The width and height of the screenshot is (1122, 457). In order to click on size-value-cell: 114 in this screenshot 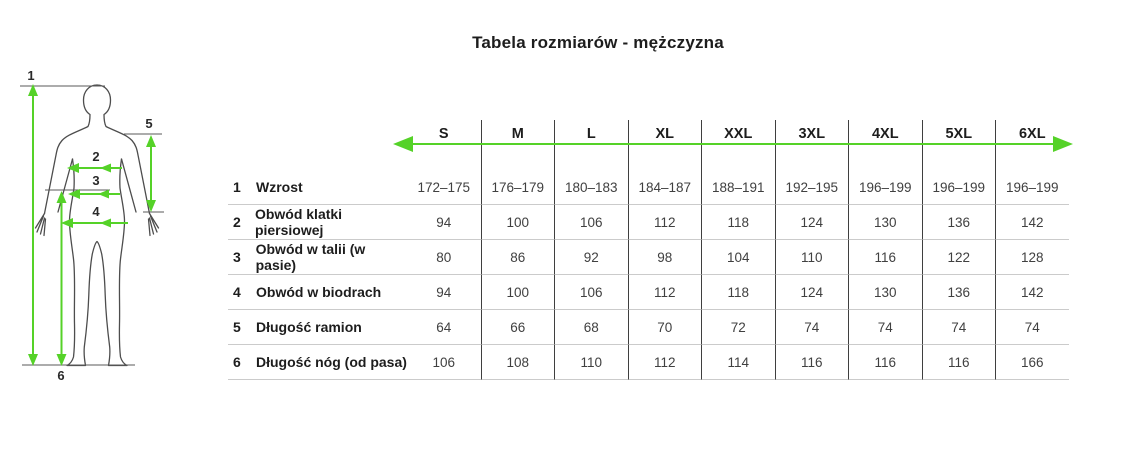, I will do `click(738, 362)`.